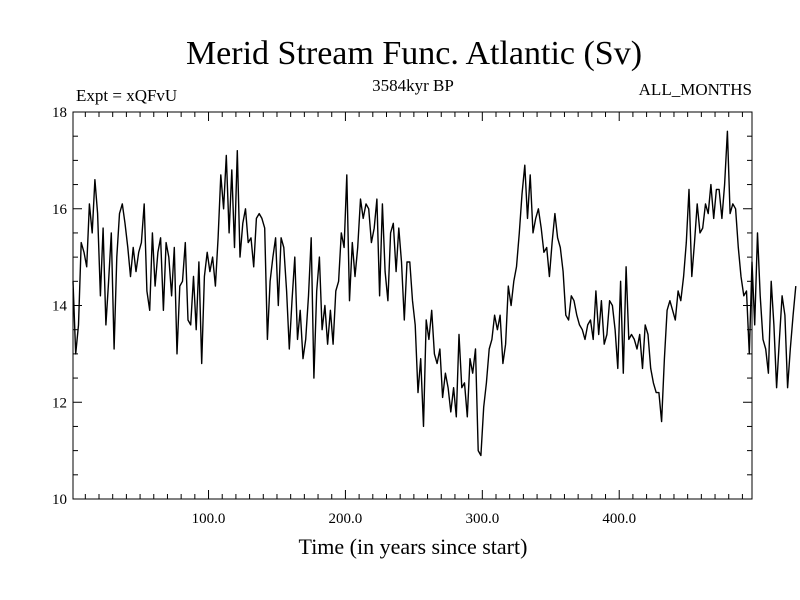  What do you see at coordinates (346, 519) in the screenshot?
I see `x-tick-label: 200.0` at bounding box center [346, 519].